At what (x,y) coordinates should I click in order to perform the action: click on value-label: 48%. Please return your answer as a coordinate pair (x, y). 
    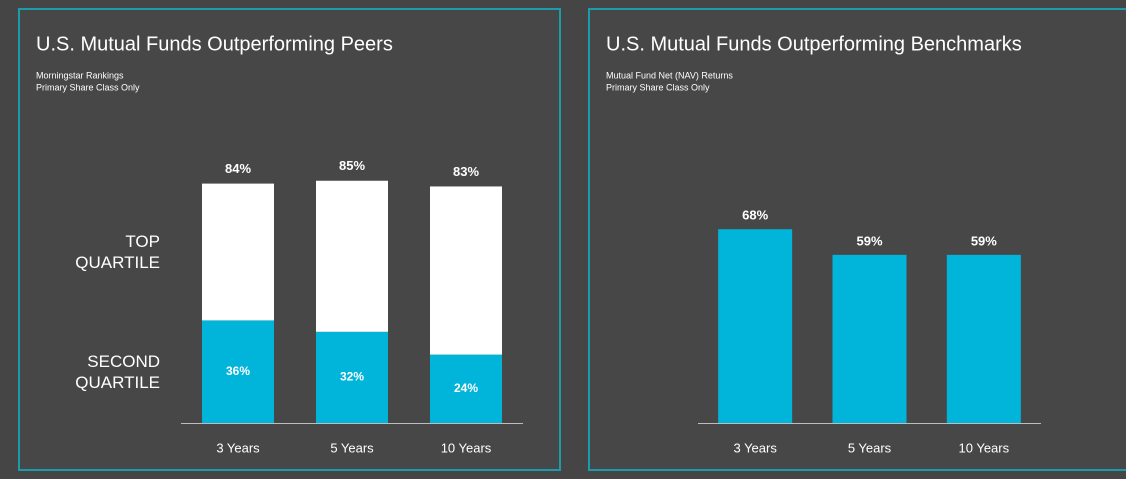
    Looking at the image, I should click on (238, 251).